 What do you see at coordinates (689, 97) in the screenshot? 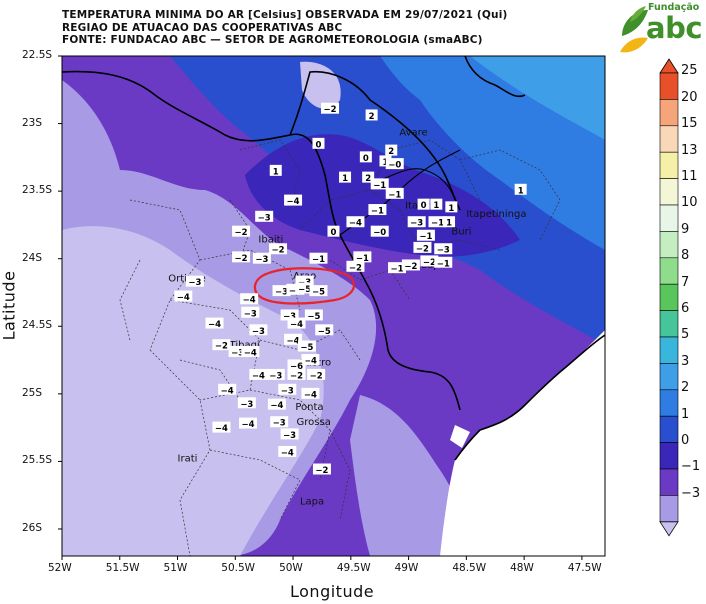
I see `colorbar-label: 20` at bounding box center [689, 97].